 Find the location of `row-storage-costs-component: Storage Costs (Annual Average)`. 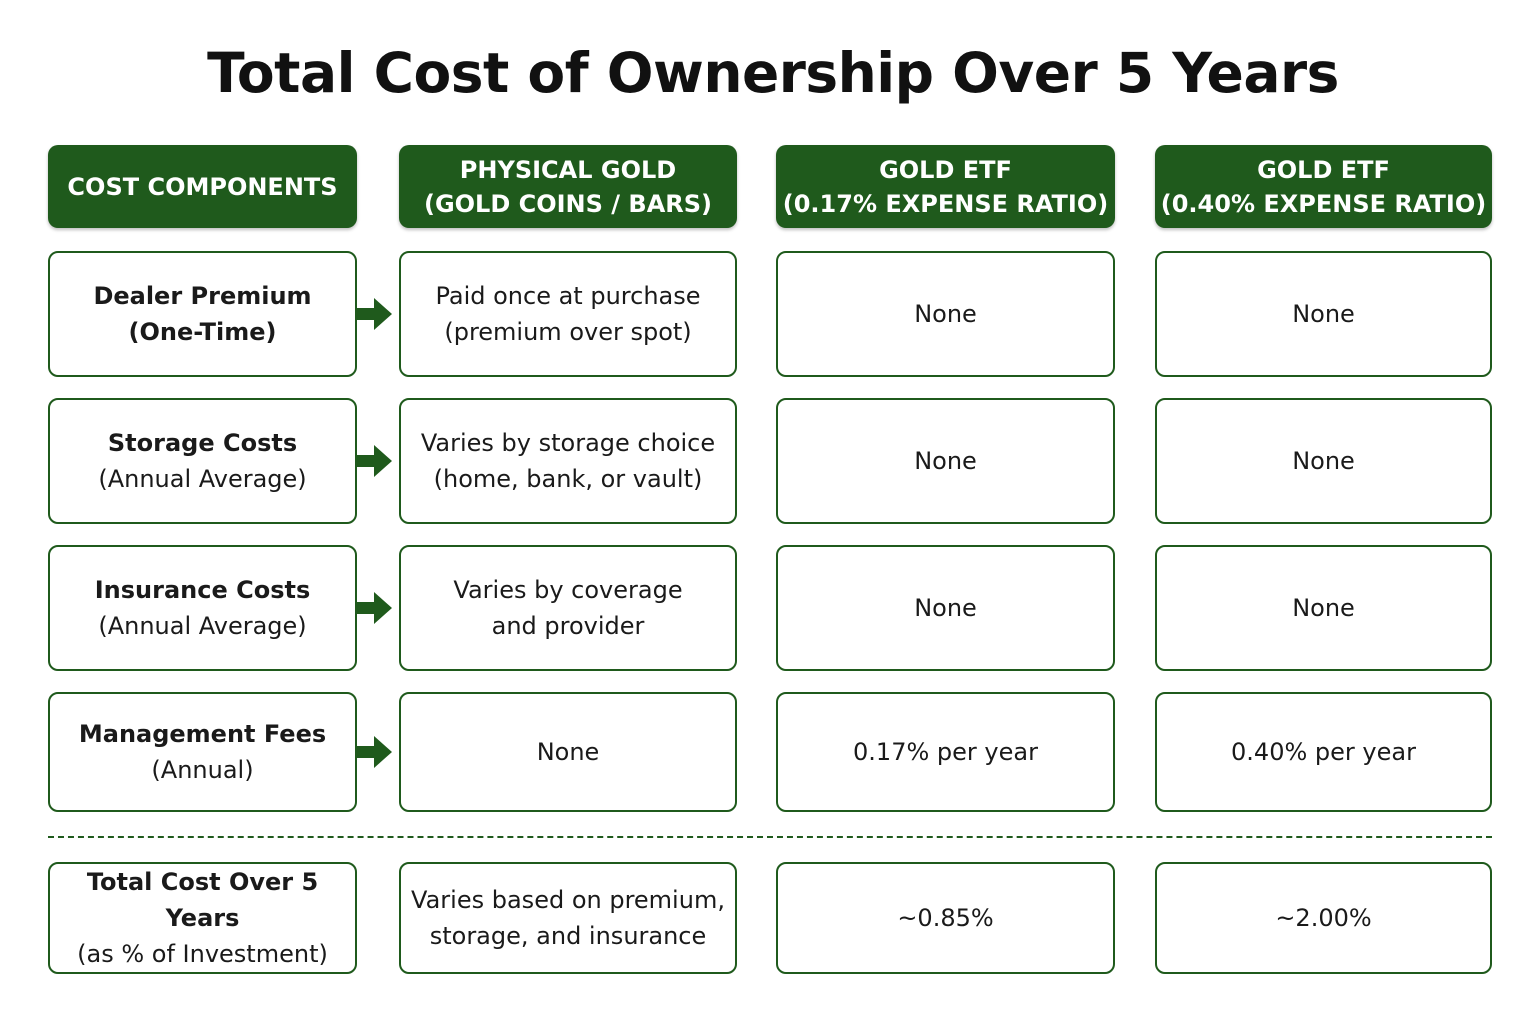

row-storage-costs-component: Storage Costs (Annual Average) is located at coordinates (202, 461).